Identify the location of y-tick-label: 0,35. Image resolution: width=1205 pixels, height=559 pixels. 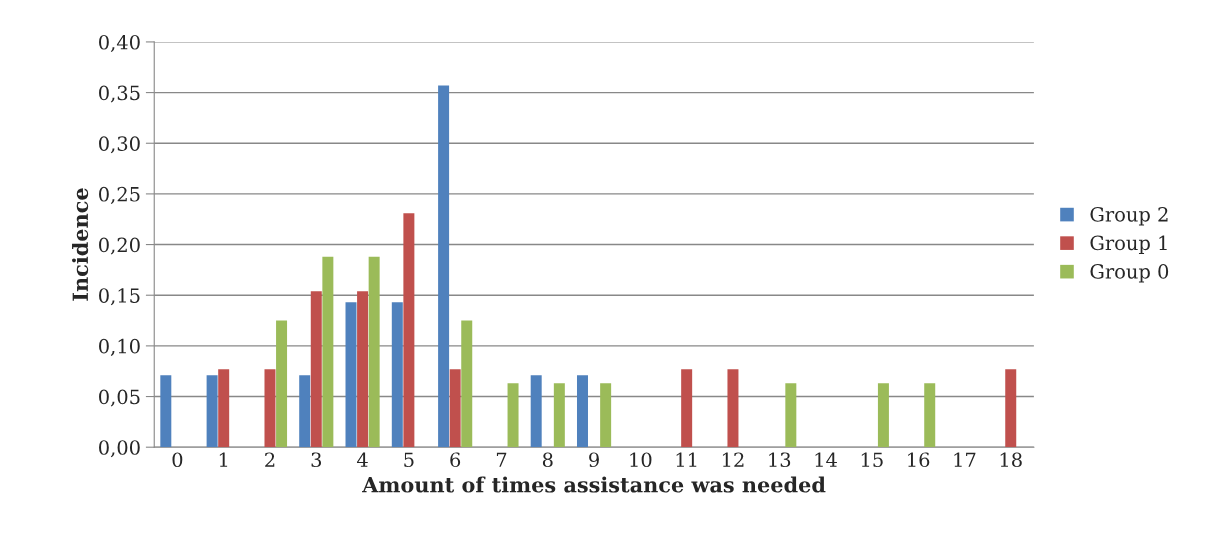
(119, 94).